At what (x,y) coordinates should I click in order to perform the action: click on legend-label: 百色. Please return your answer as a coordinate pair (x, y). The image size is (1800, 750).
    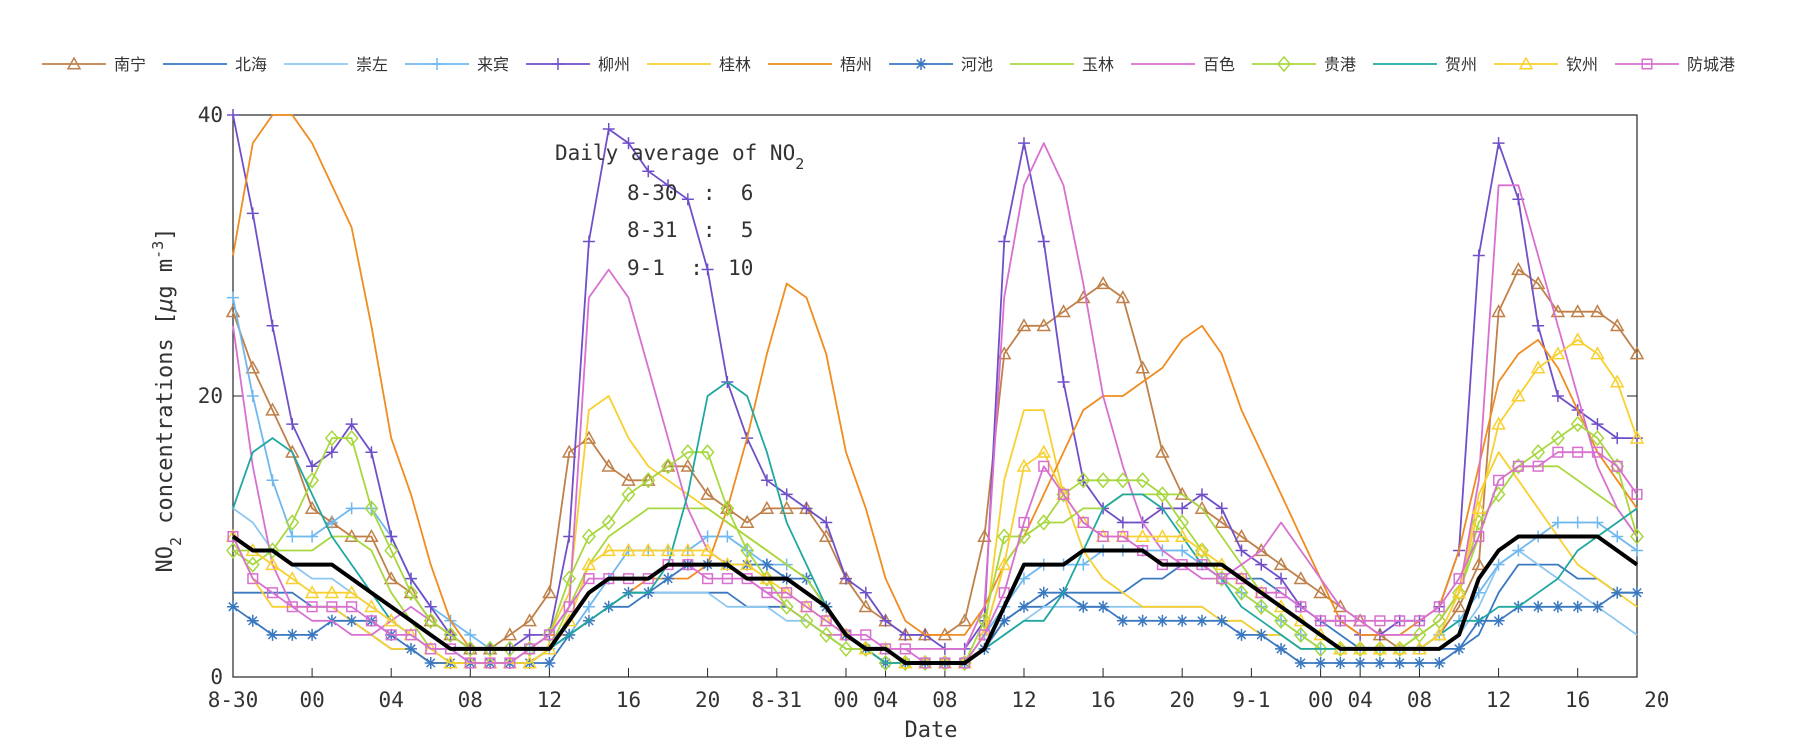
    Looking at the image, I should click on (1219, 64).